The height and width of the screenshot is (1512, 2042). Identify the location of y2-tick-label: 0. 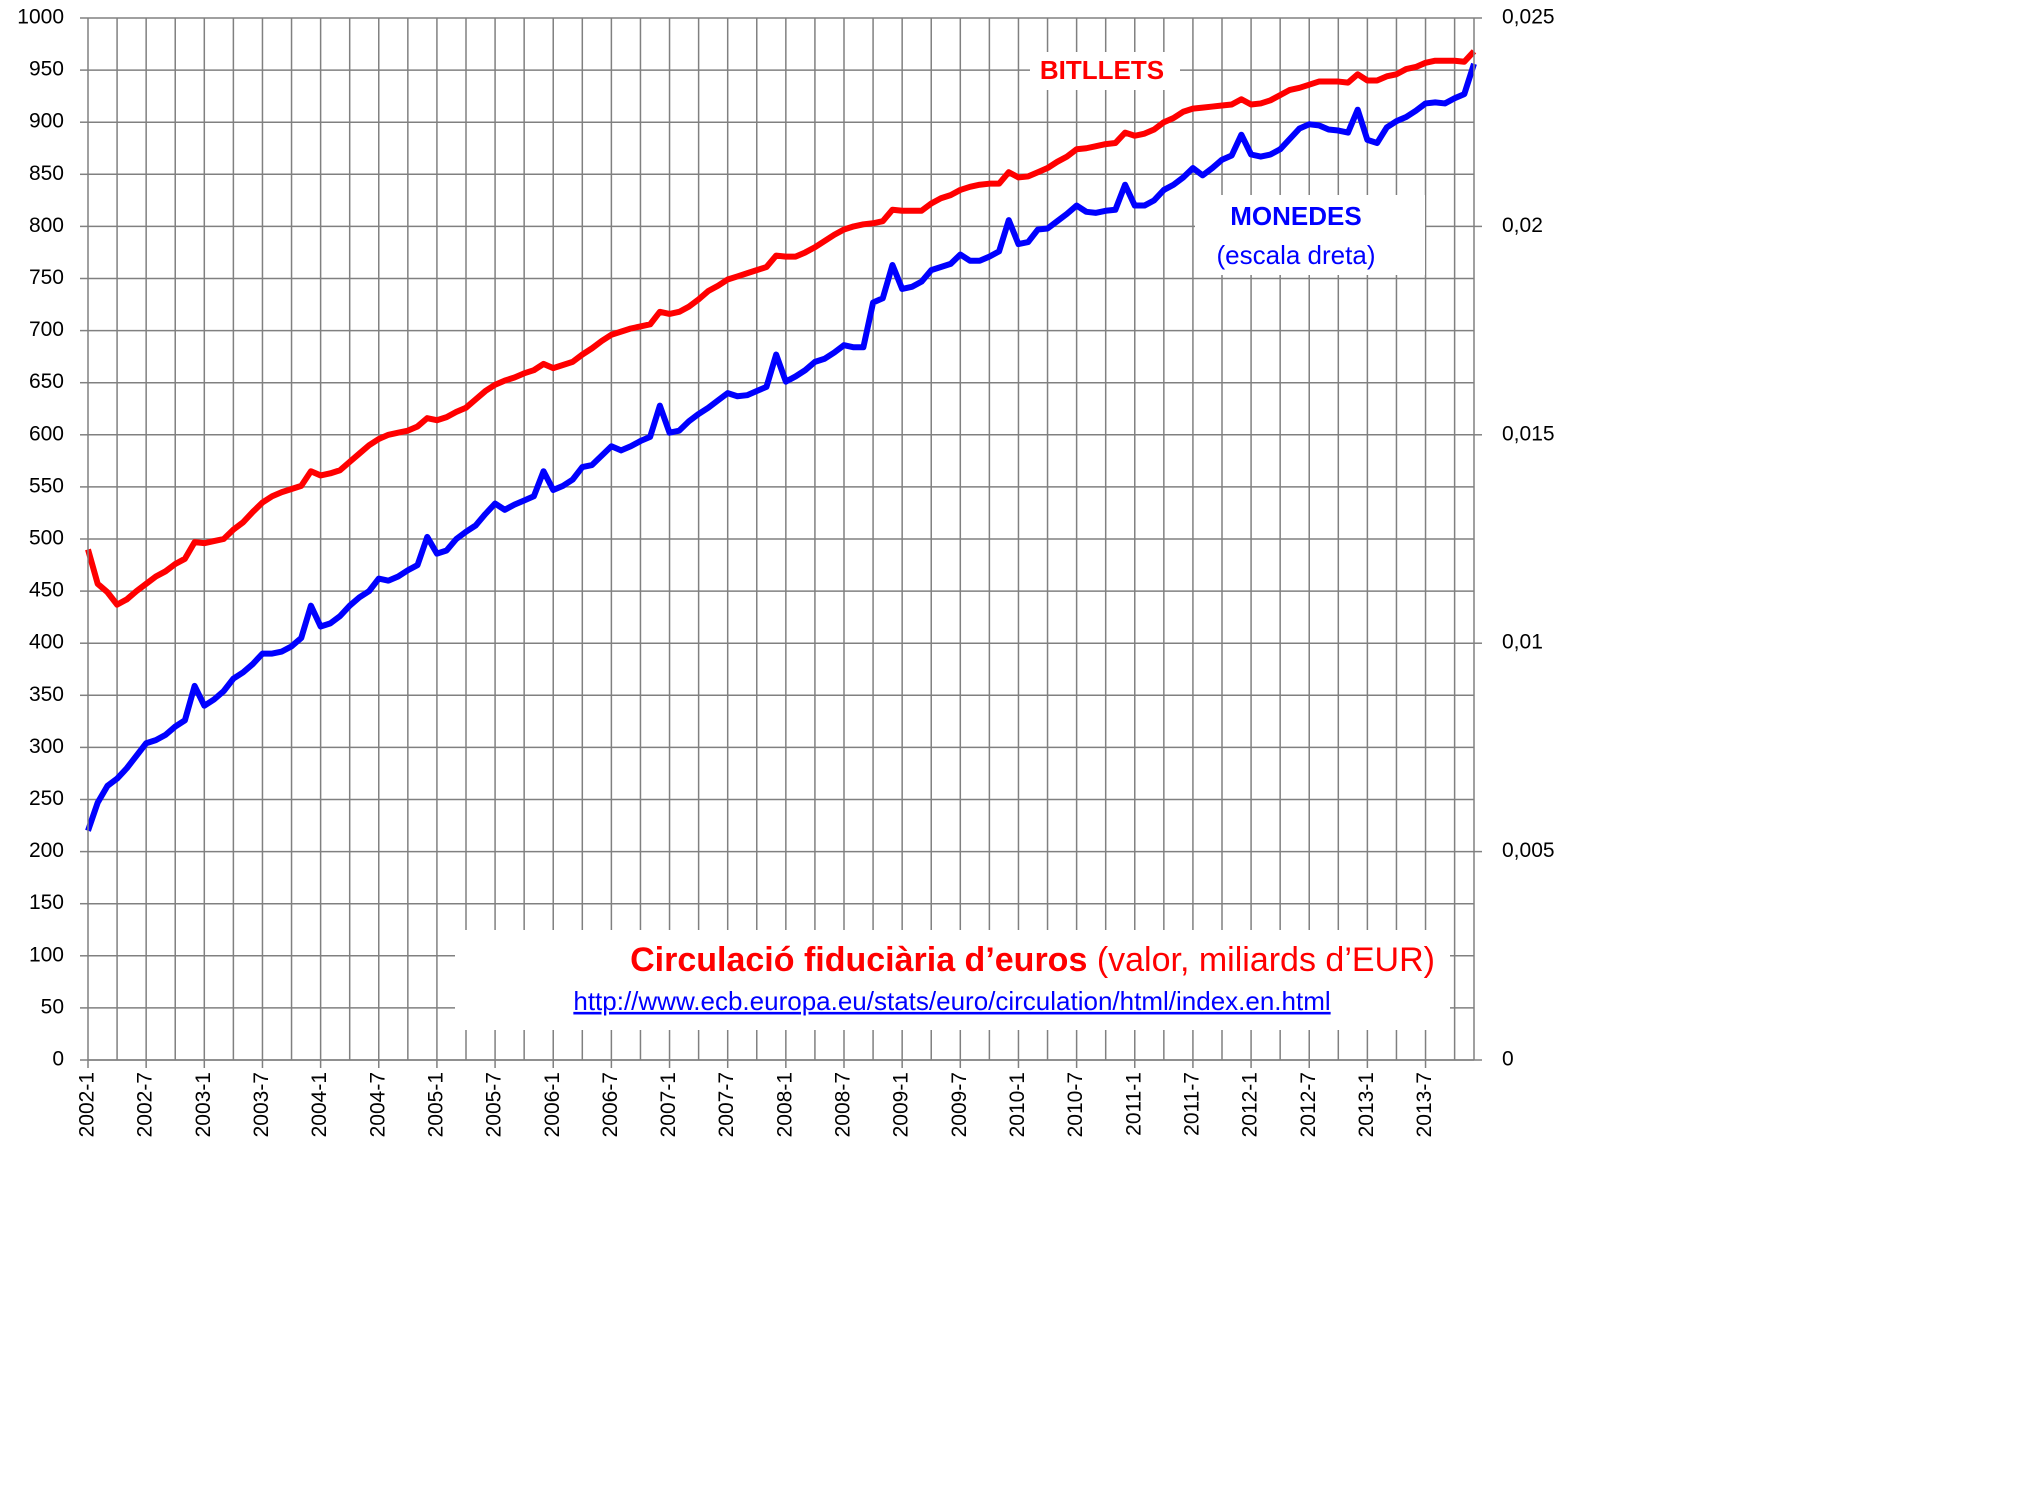
(1508, 1059).